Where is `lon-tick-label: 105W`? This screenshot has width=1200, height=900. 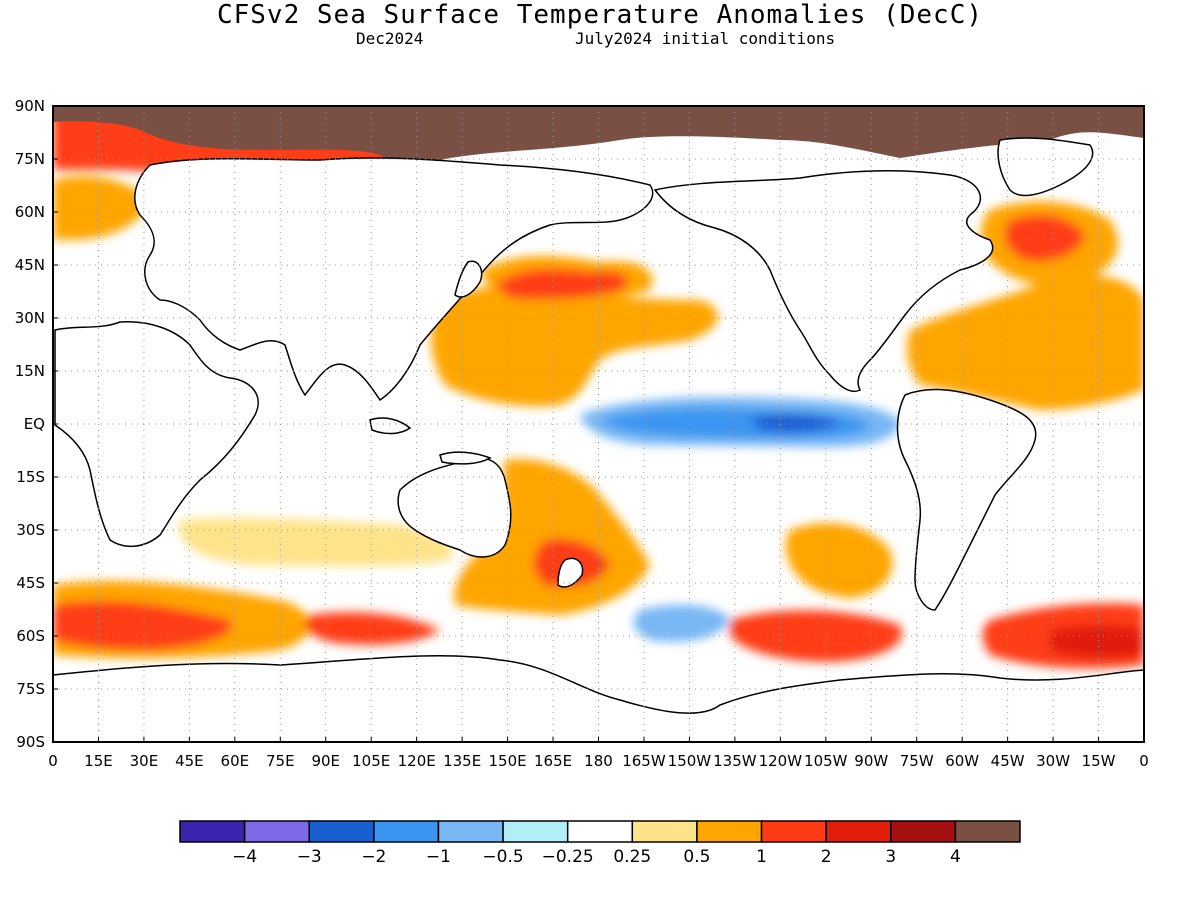
lon-tick-label: 105W is located at coordinates (826, 761).